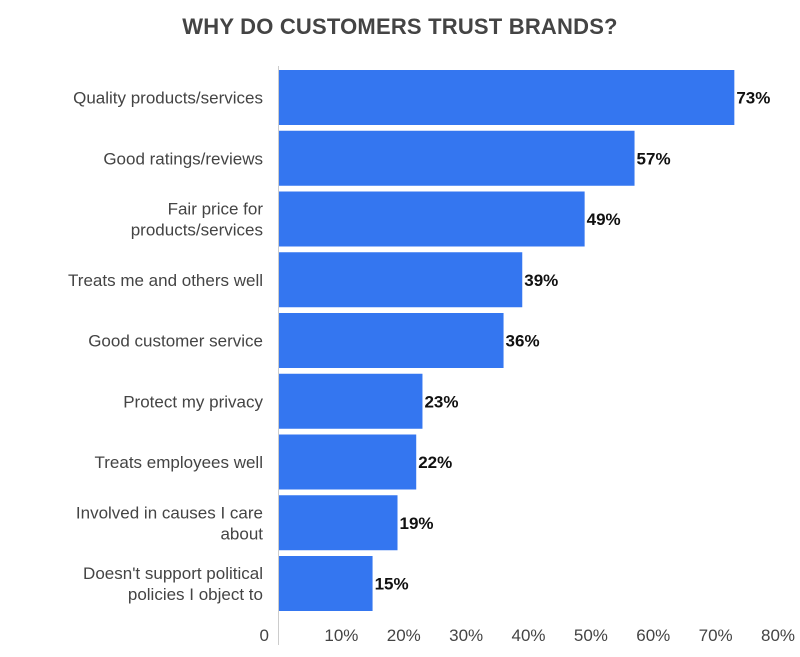  I want to click on x-tick-label: 40%, so click(528, 635).